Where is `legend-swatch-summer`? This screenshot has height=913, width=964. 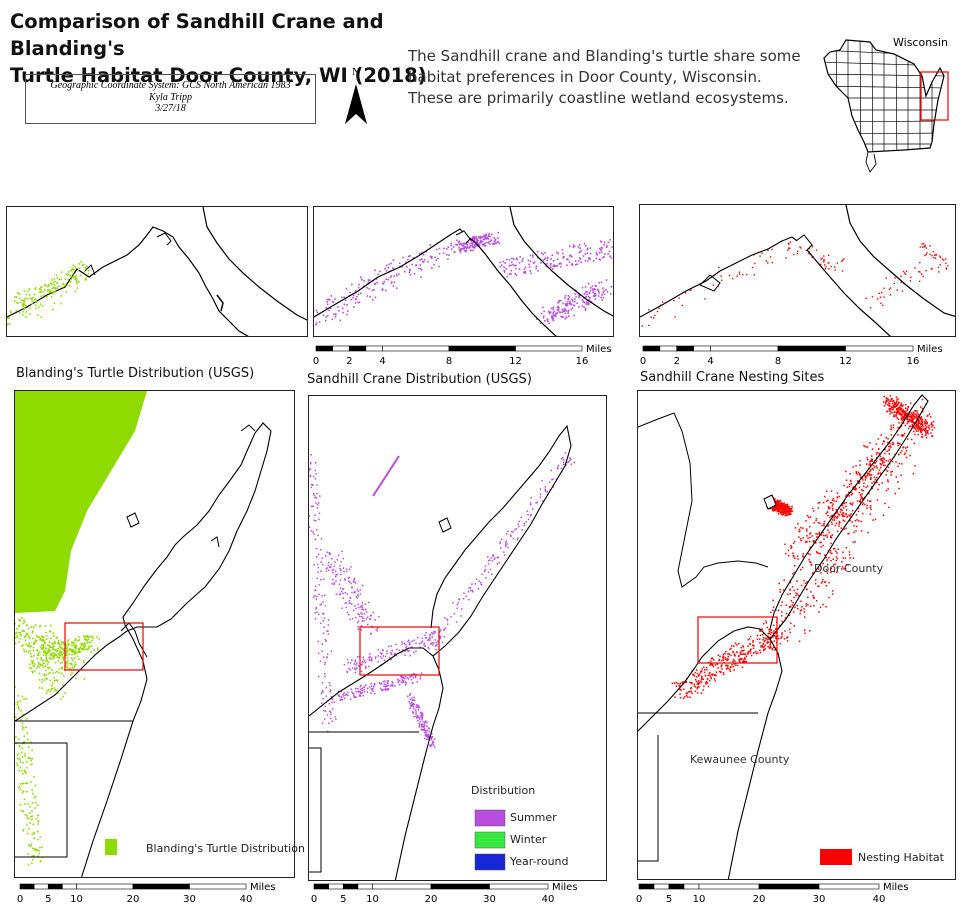
legend-swatch-summer is located at coordinates (490, 818).